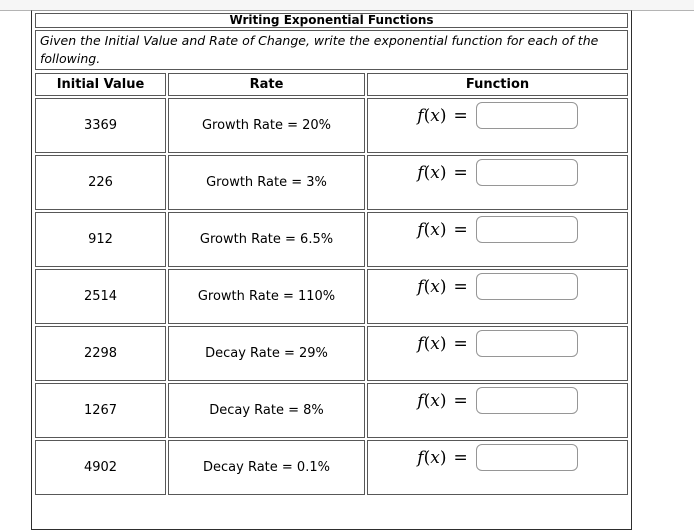  I want to click on column-header-rate: Rate, so click(266, 84).